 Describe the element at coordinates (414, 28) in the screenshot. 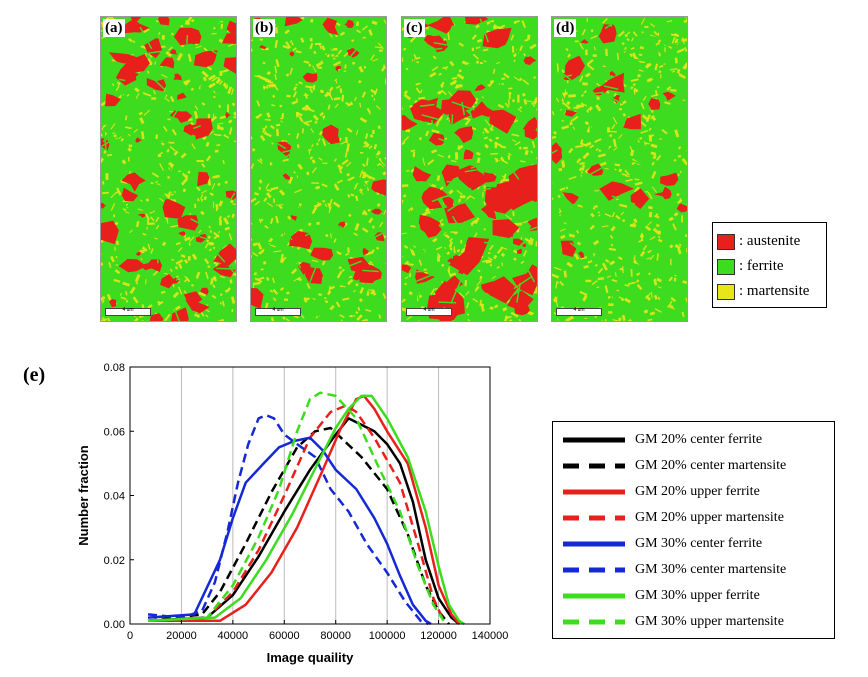

I see `panel-label-c: (c)` at that location.